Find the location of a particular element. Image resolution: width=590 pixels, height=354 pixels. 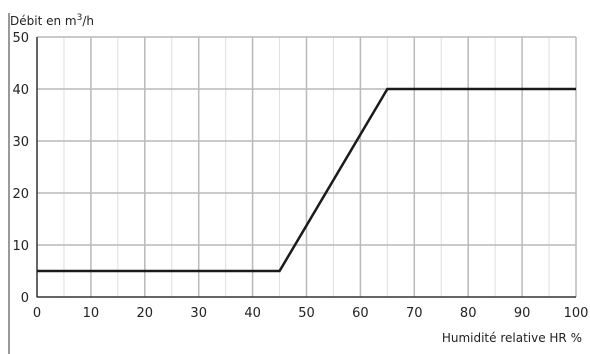

x-tick-label-0: 0 is located at coordinates (37, 313).